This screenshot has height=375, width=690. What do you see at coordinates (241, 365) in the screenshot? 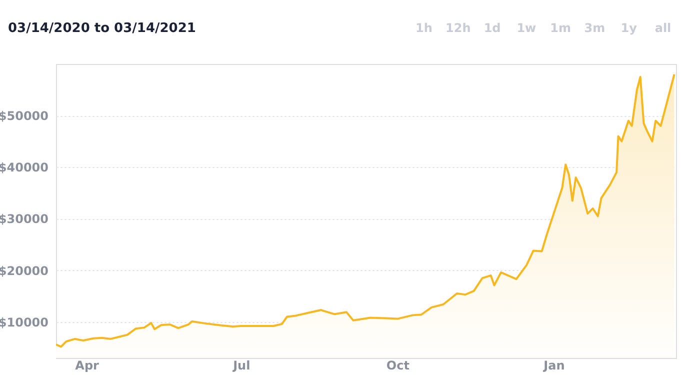
I see `x-tick-label: Jul` at bounding box center [241, 365].